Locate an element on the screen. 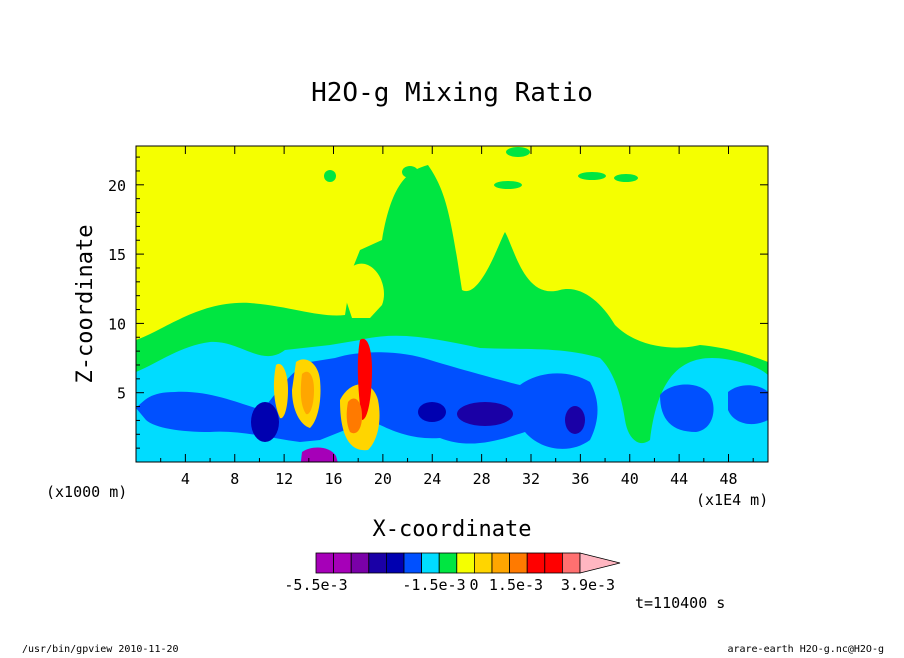 This screenshot has width=904, height=658. time-label: t=110400 s is located at coordinates (680, 603).